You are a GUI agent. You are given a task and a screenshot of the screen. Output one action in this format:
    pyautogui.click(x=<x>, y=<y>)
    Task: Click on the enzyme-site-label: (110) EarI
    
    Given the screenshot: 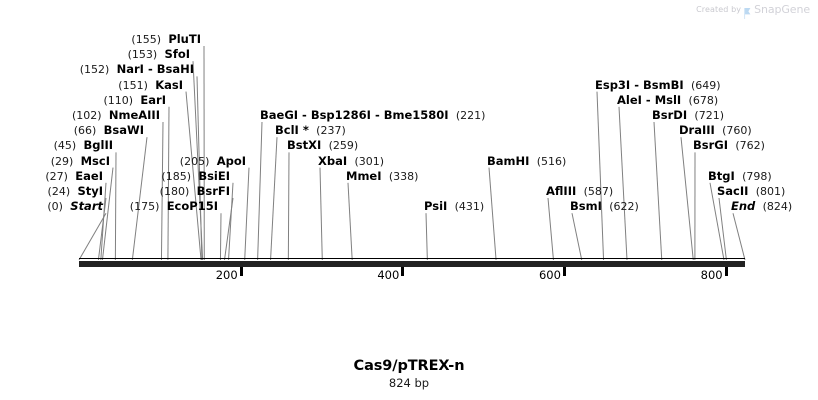 What is the action you would take?
    pyautogui.click(x=134, y=100)
    